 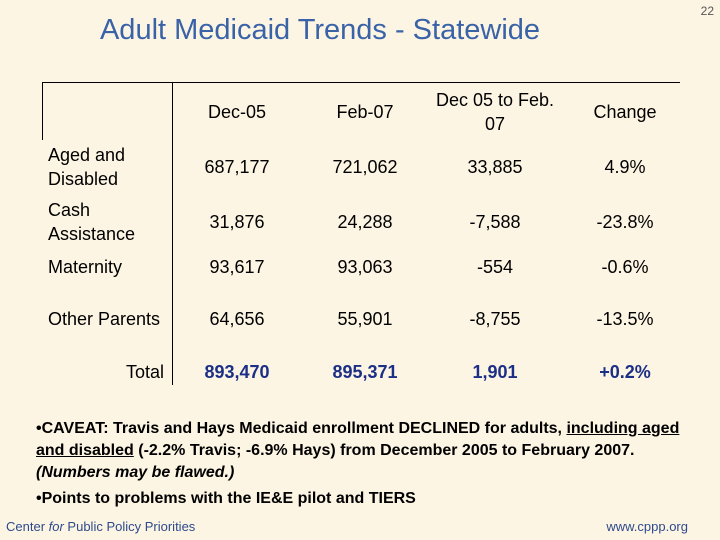 I want to click on bullet-text: including aged and disabled, so click(x=358, y=439).